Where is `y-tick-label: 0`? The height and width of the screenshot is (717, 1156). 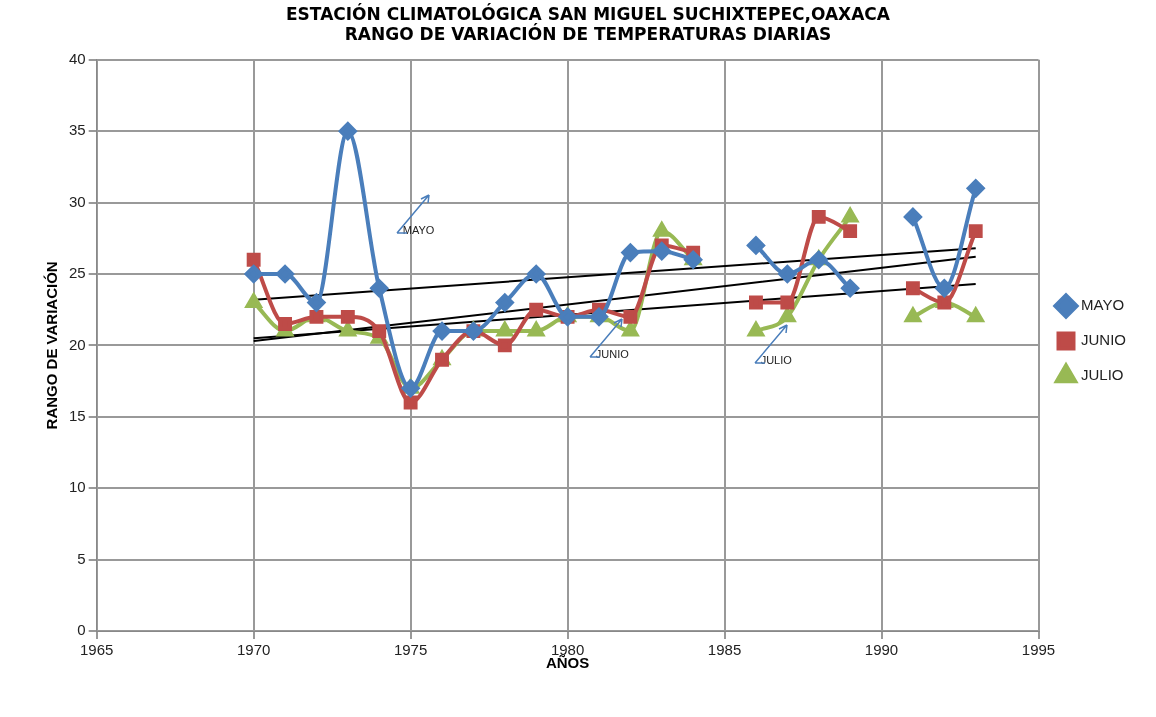
y-tick-label: 0 is located at coordinates (81, 630).